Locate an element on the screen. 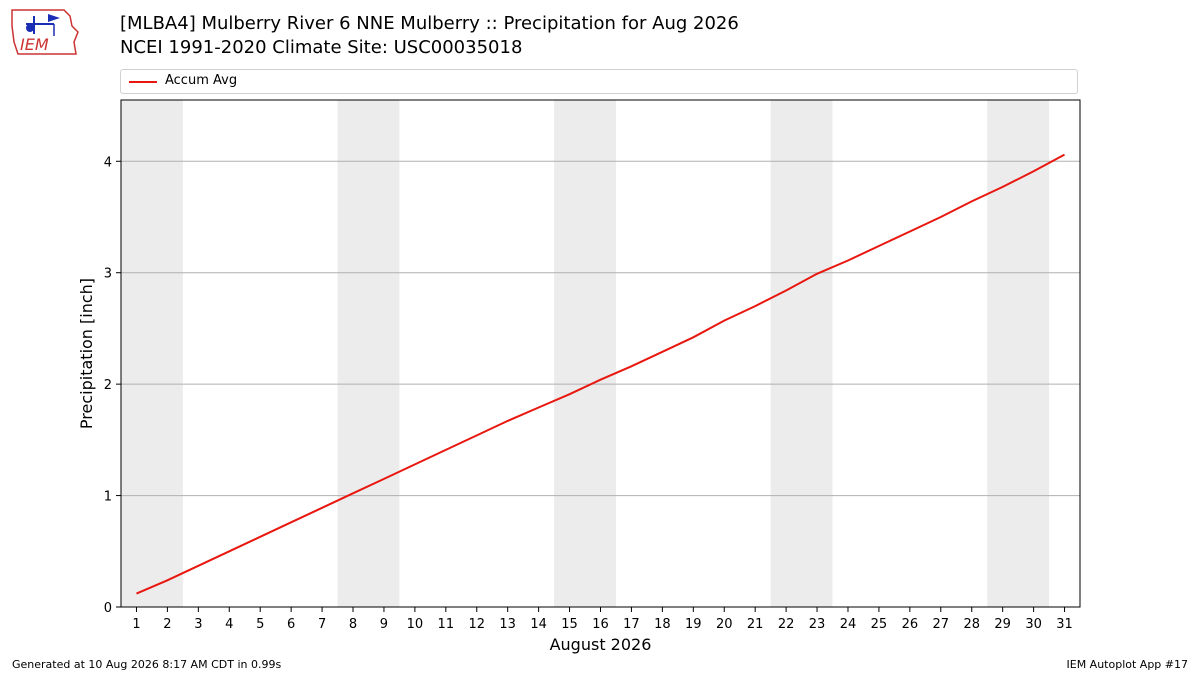  x-tick-label: 18 is located at coordinates (662, 624).